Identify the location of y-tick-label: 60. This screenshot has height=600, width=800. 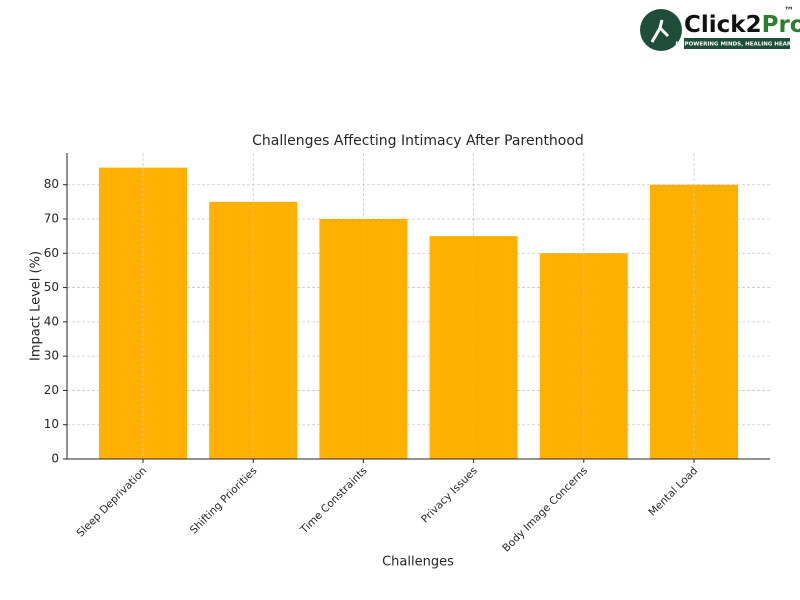
(51, 253).